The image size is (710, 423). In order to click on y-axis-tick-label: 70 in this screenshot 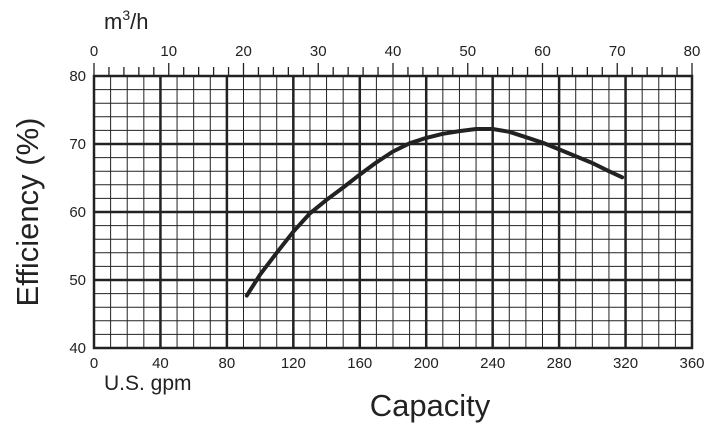, I will do `click(77, 144)`.